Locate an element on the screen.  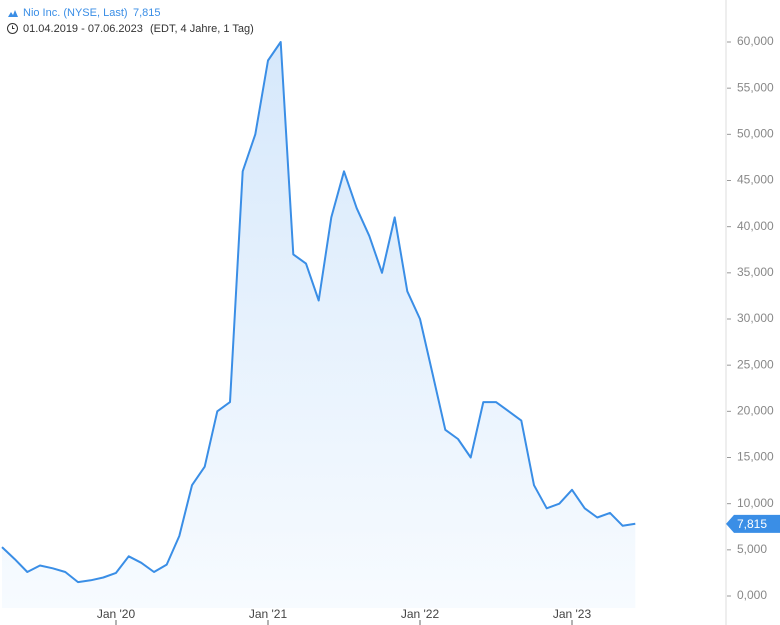
y-tick-label: 40,000 is located at coordinates (755, 226).